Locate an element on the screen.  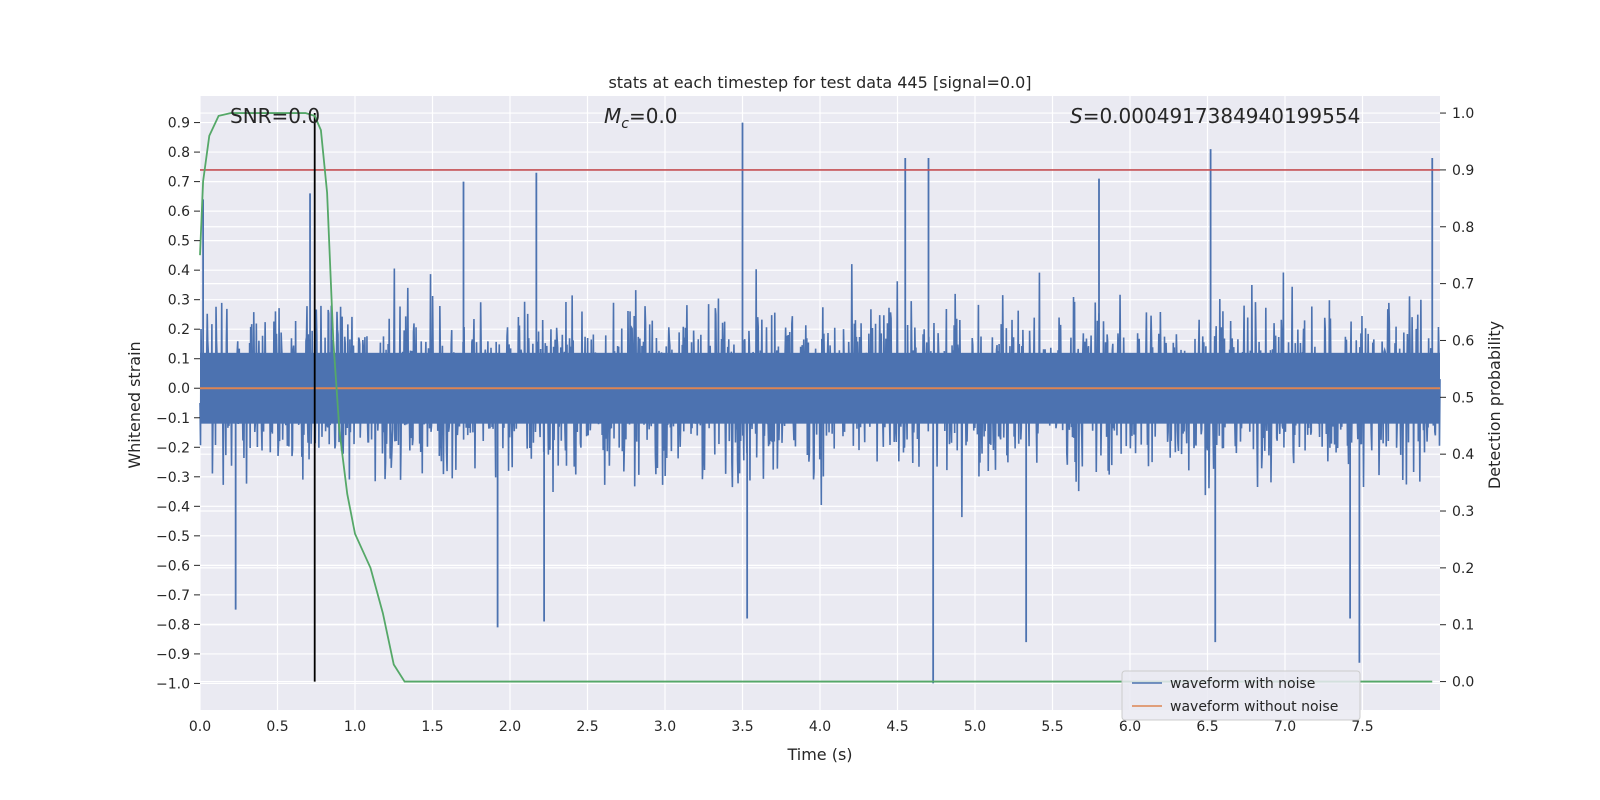
y-left-tick-label: −1.0 is located at coordinates (173, 684).